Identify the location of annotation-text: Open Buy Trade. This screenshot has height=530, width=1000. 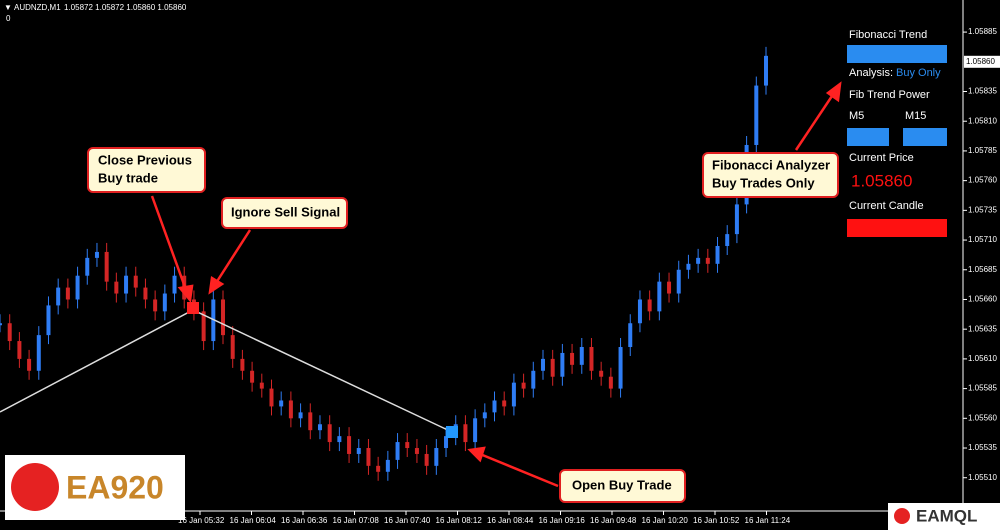
(622, 484).